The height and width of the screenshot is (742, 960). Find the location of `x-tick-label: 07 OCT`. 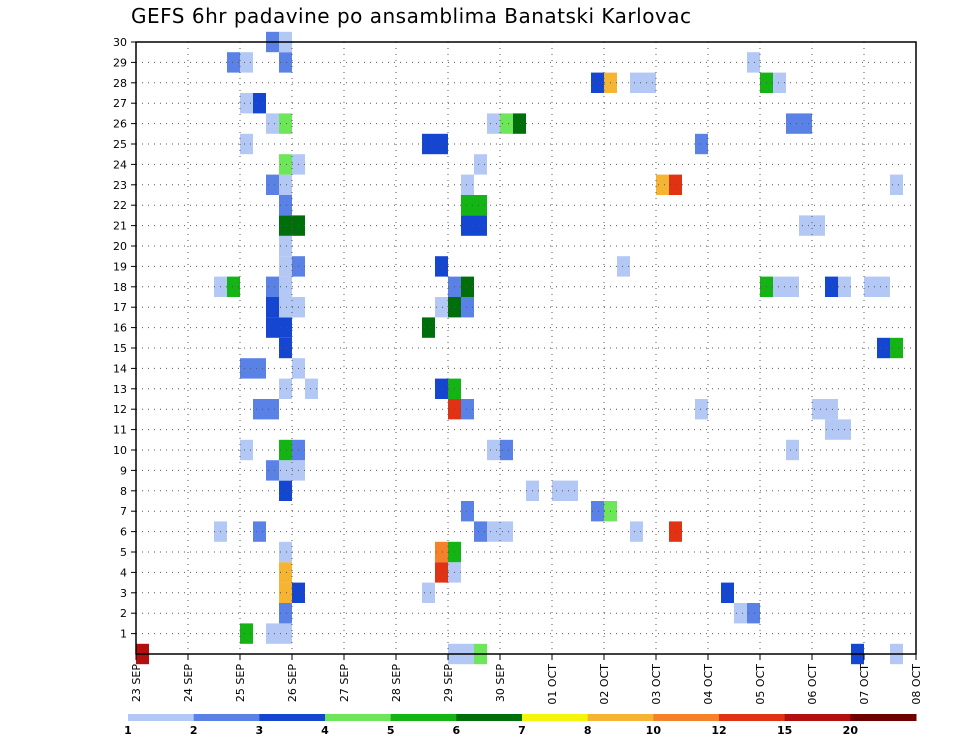

x-tick-label: 07 OCT is located at coordinates (864, 684).